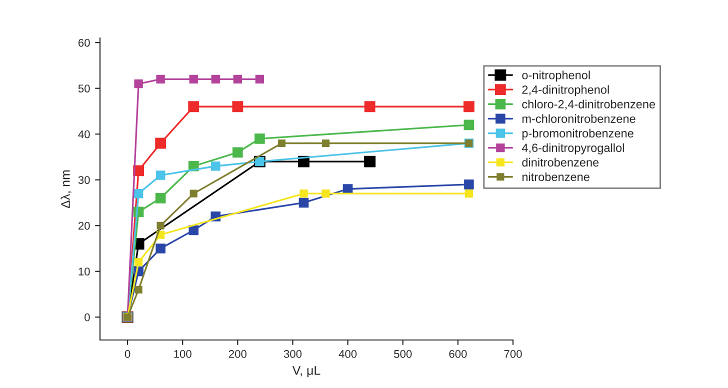 The width and height of the screenshot is (728, 388). I want to click on x-tick-label: 0, so click(127, 354).